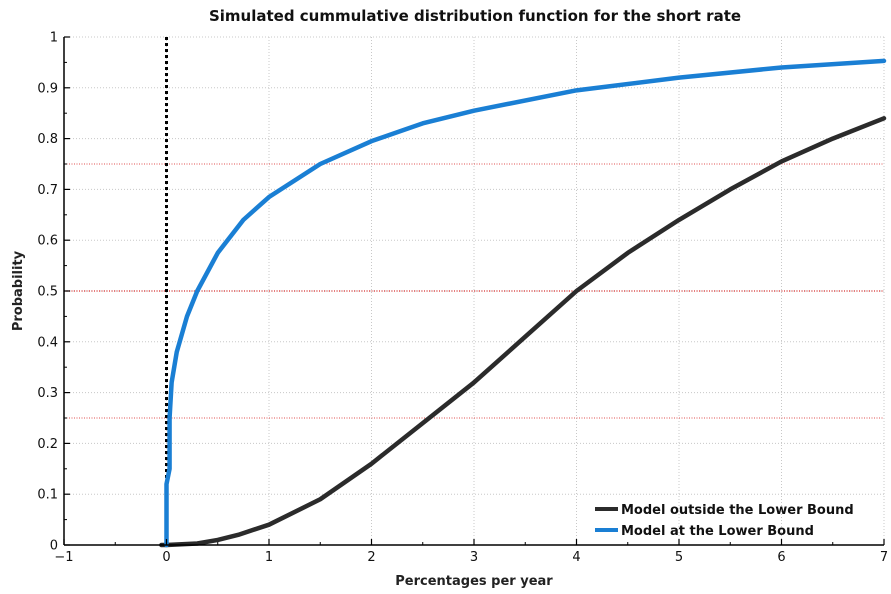 This screenshot has width=891, height=594. Describe the element at coordinates (474, 581) in the screenshot. I see `x-axis-label: Percentages per year` at that location.